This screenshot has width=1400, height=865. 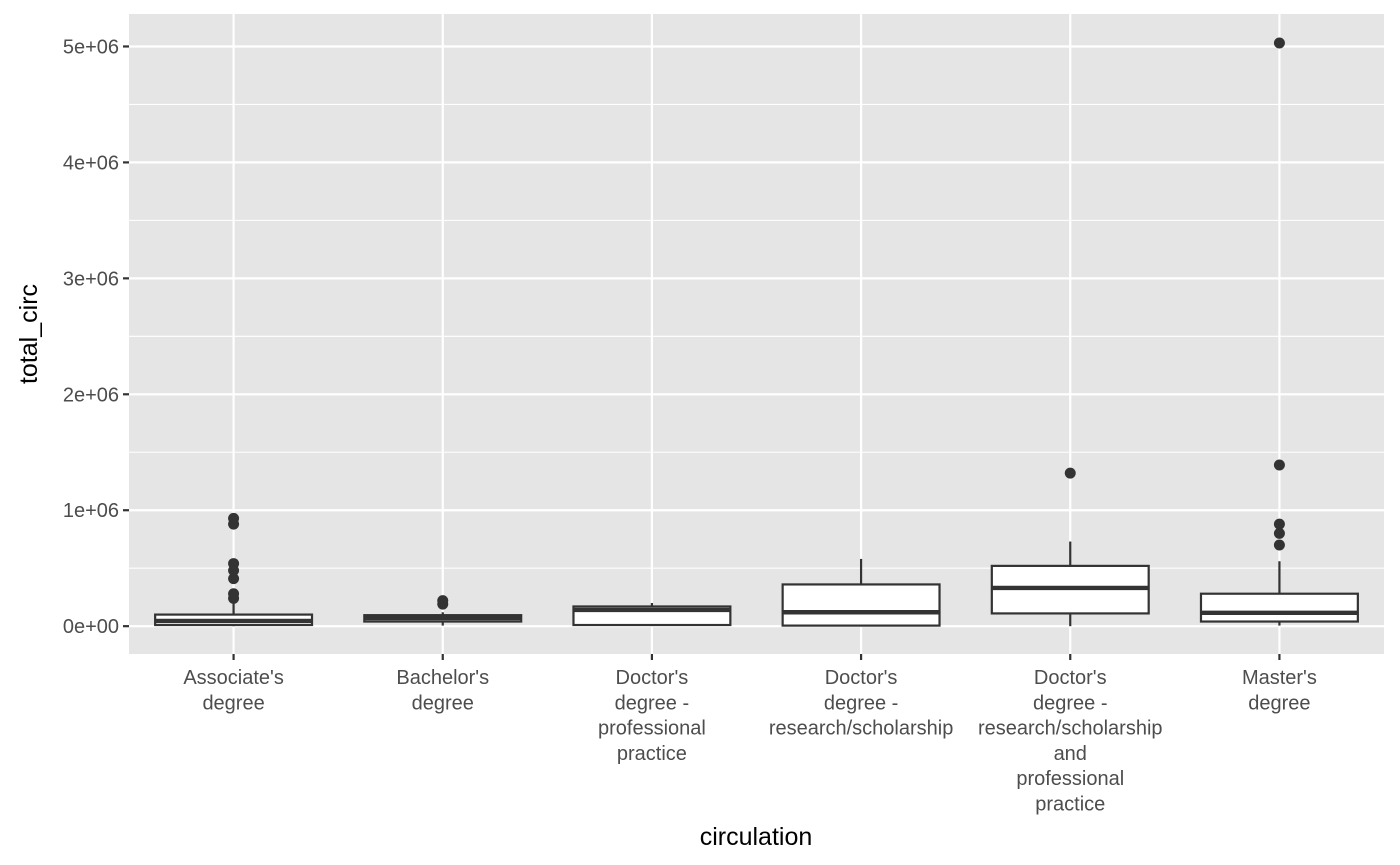 I want to click on x-axis-title: circulation, so click(x=756, y=837).